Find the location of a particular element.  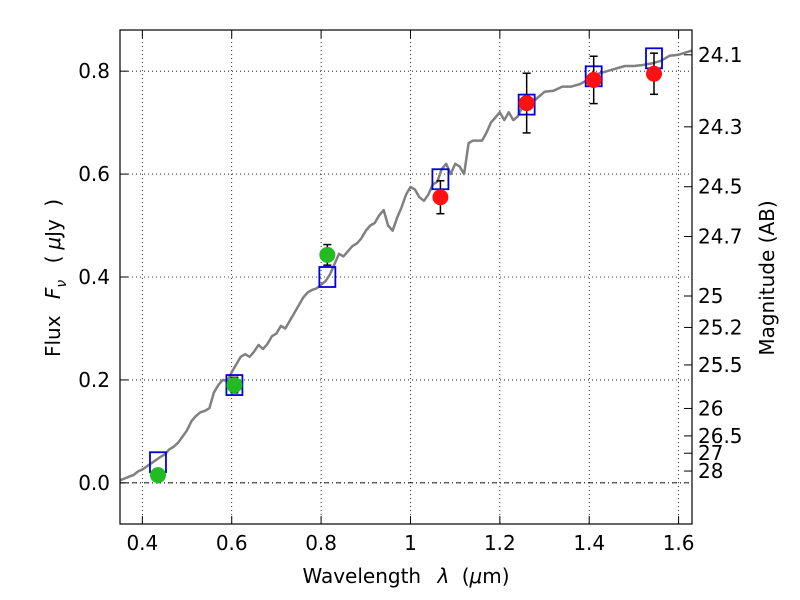

x-tick-label: 1.2 is located at coordinates (500, 543).